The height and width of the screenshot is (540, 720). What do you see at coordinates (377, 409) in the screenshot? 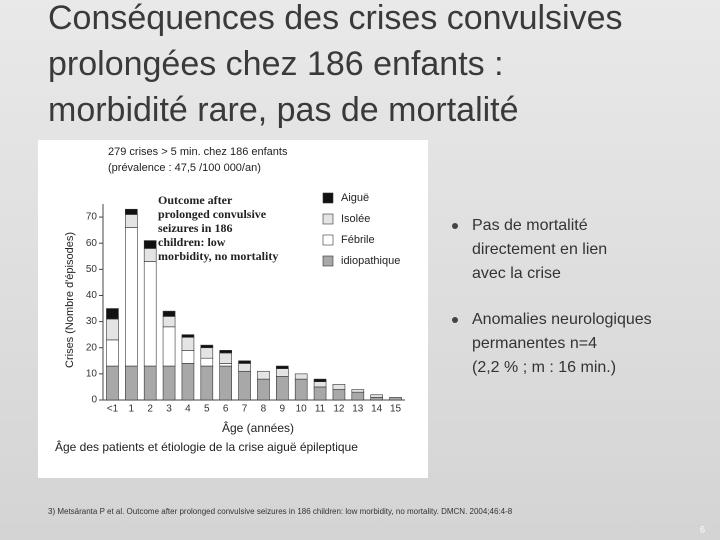
I see `x-tick-label: 14` at bounding box center [377, 409].